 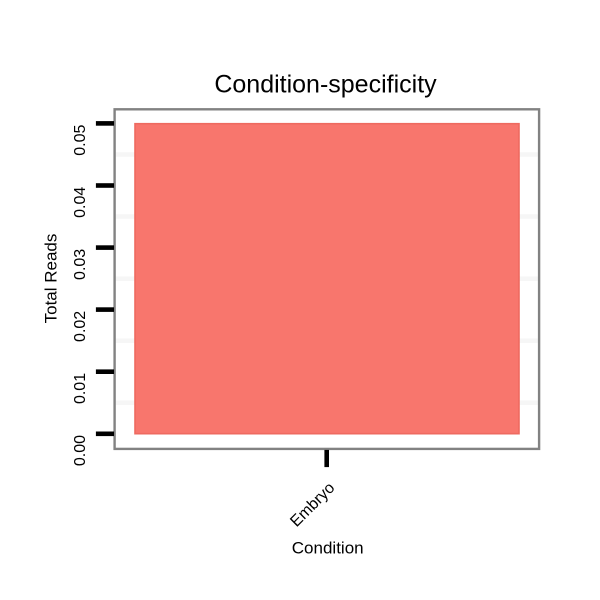 I want to click on svg-text: 0.01, so click(x=80, y=388).